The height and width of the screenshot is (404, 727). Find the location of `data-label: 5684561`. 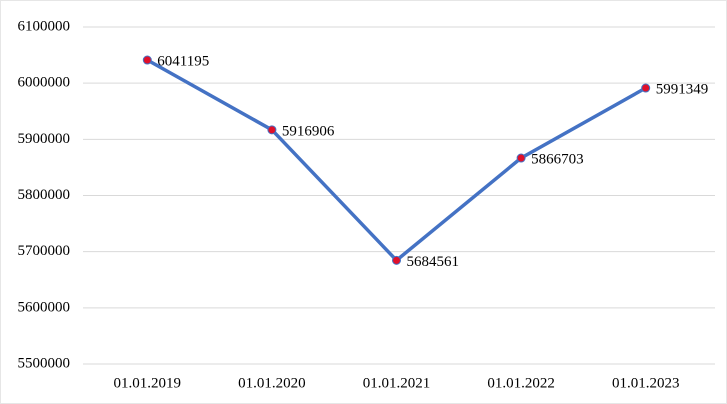

data-label: 5684561 is located at coordinates (433, 262).